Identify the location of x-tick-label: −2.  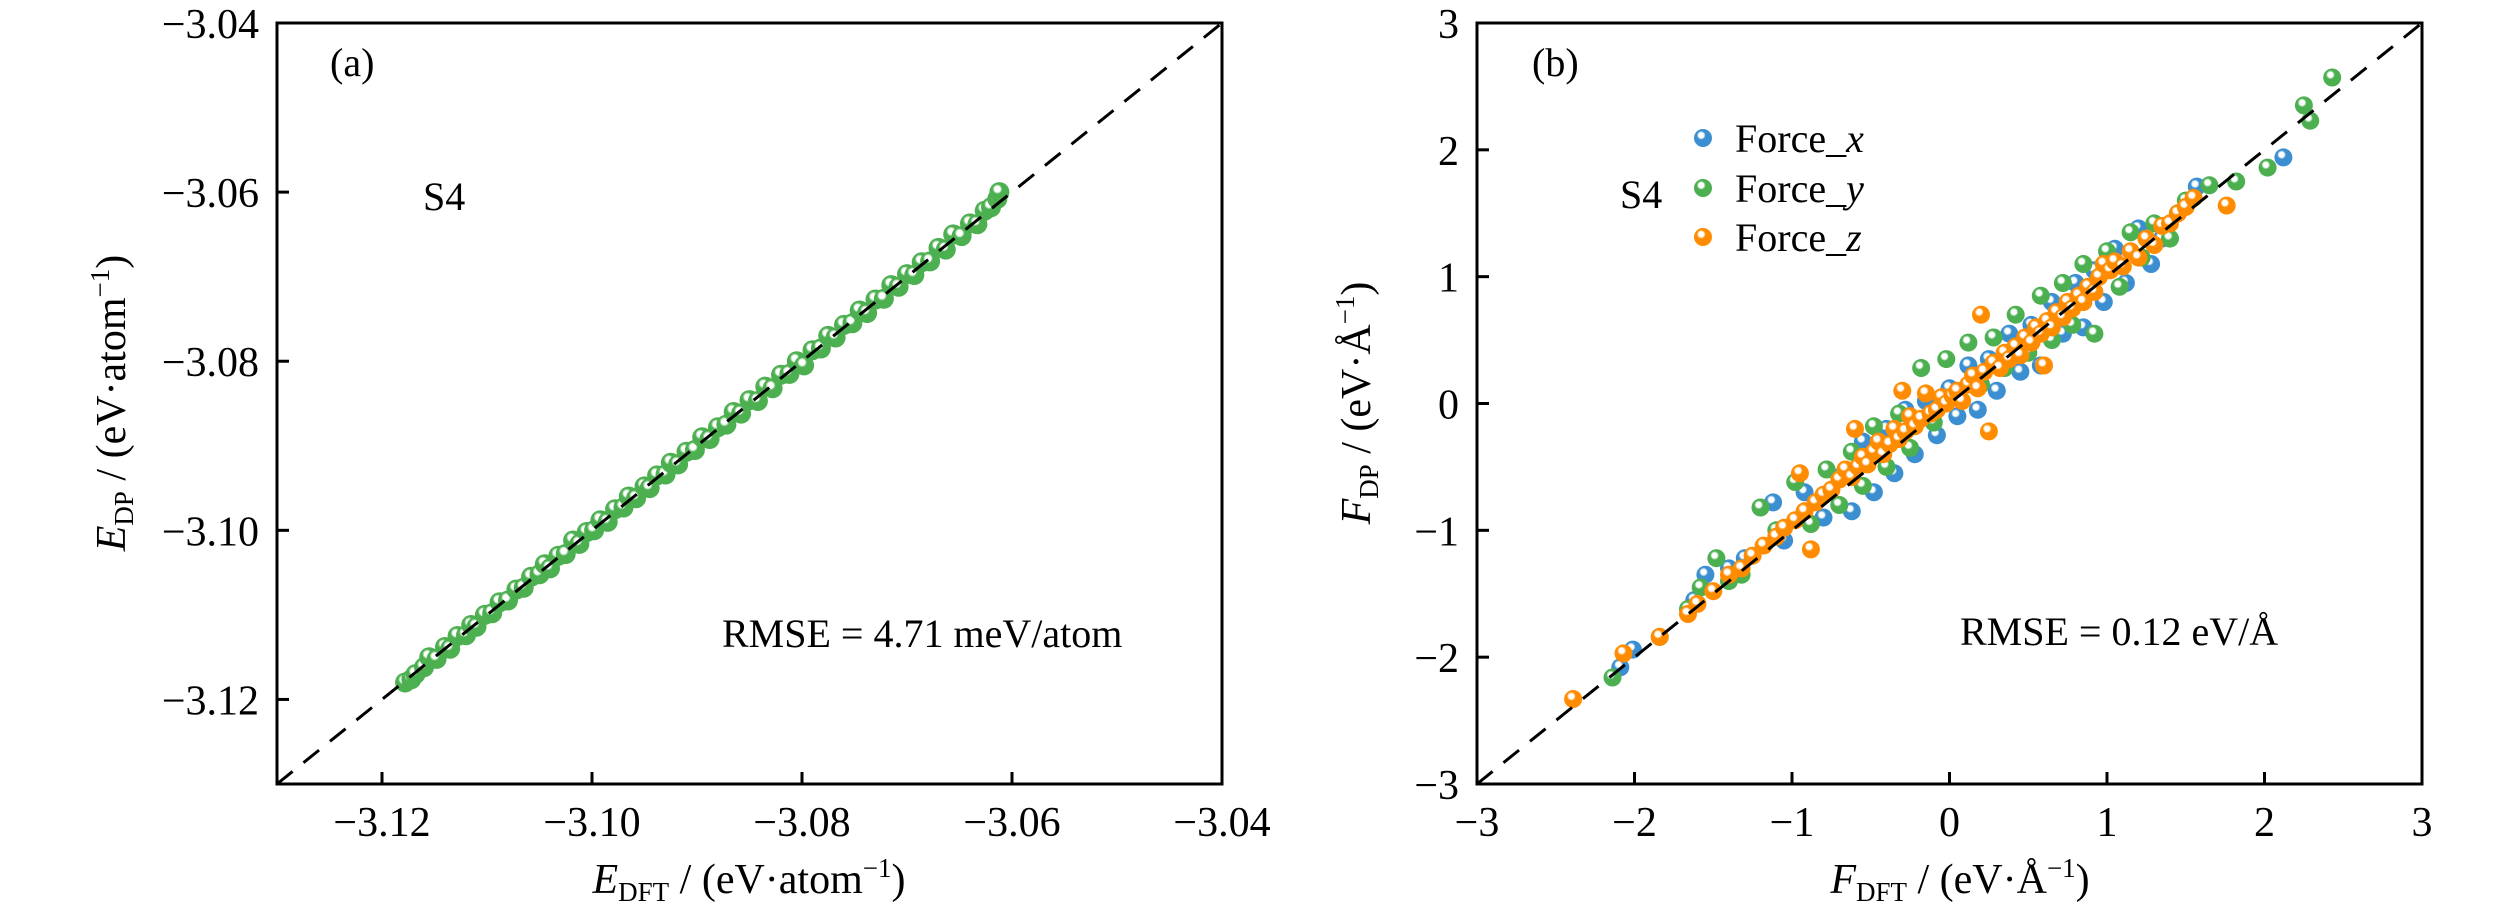
(1634, 823).